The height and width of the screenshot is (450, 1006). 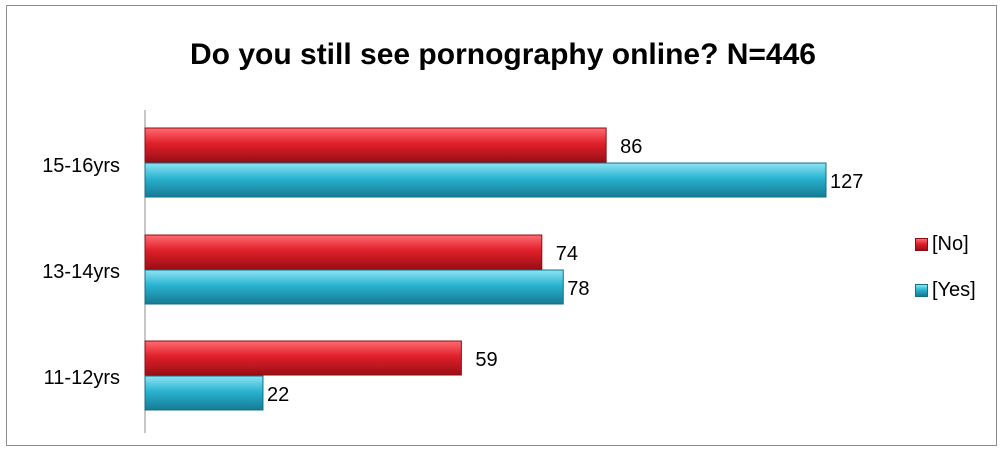 I want to click on legend-swatch-yes, so click(x=921, y=290).